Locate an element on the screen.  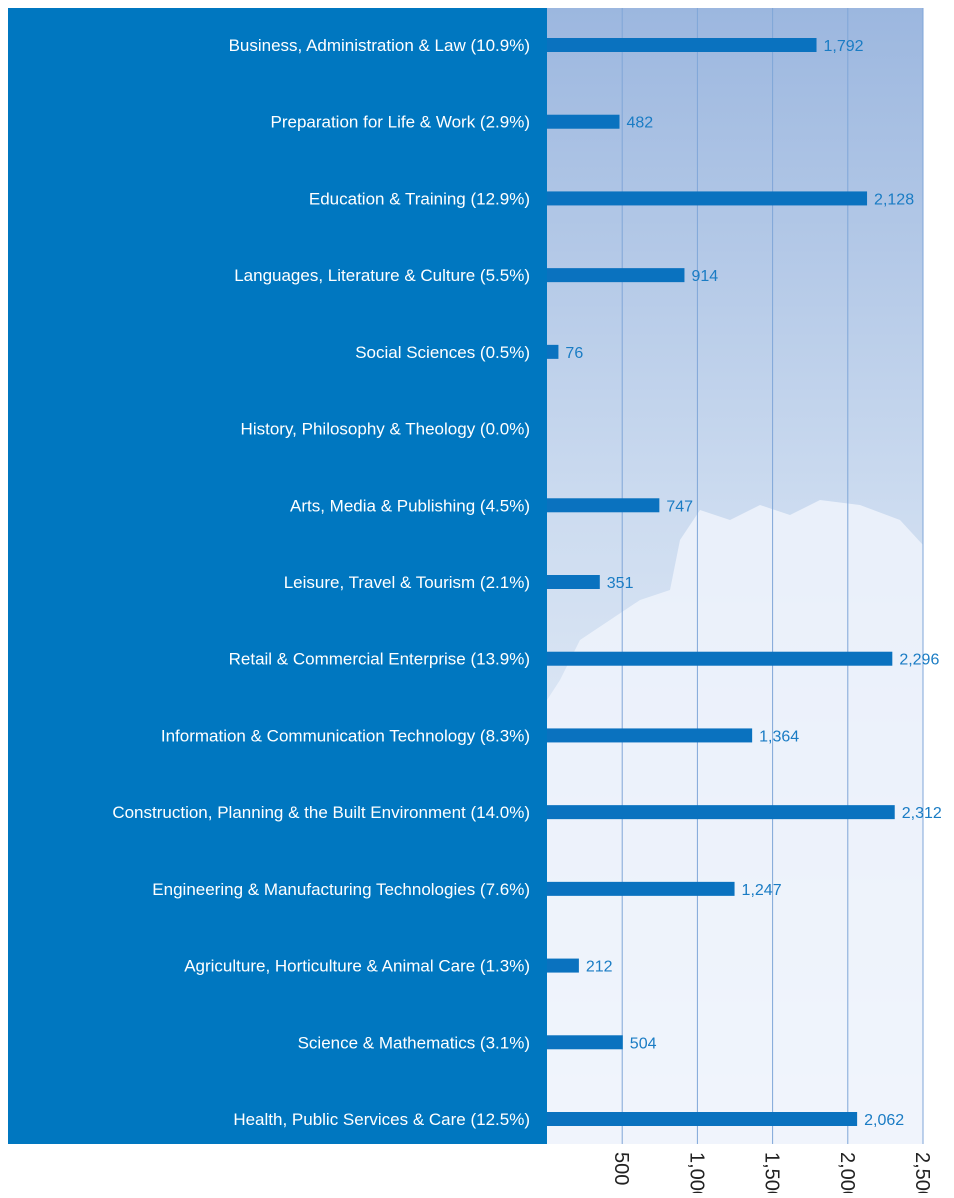
value-label: 2,062 is located at coordinates (884, 1120).